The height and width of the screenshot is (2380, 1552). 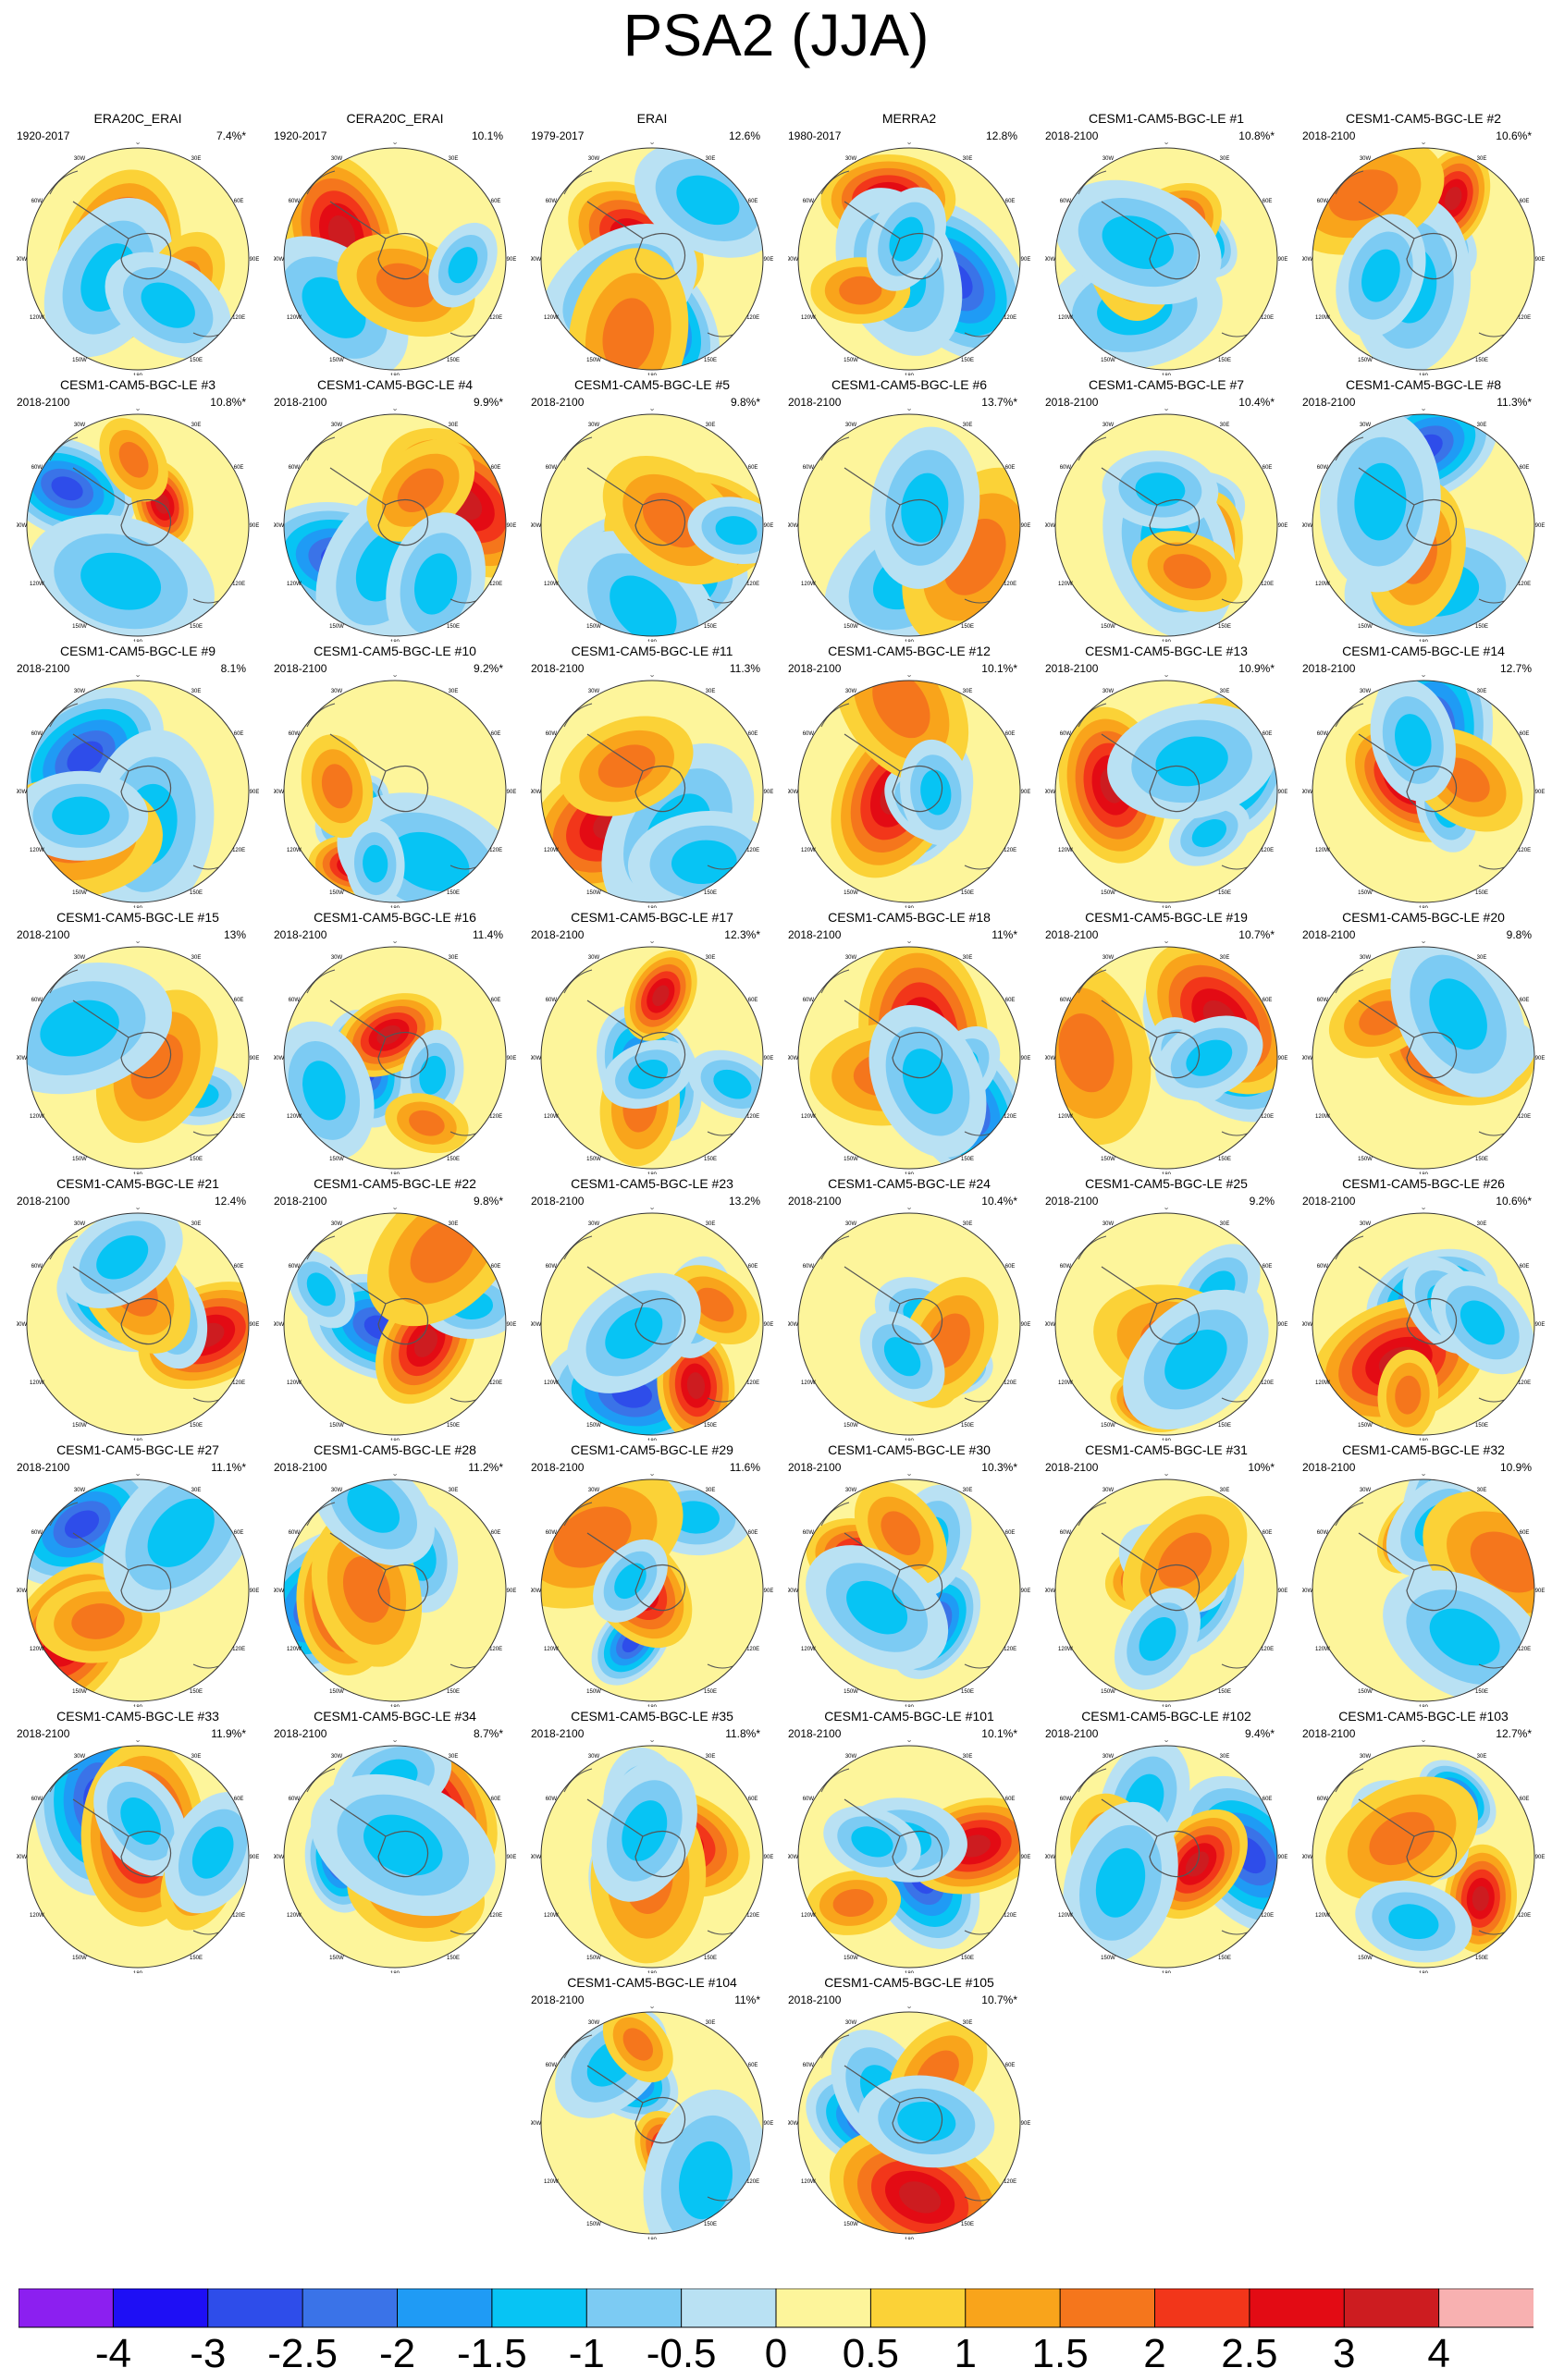 I want to click on panel-title: CESM1-CAM5-BGC-LE #9, so click(x=137, y=651).